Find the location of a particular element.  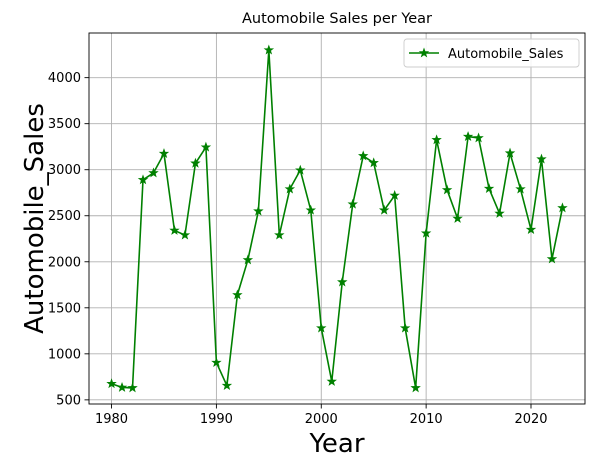

x-axis-label: Year is located at coordinates (336, 444).